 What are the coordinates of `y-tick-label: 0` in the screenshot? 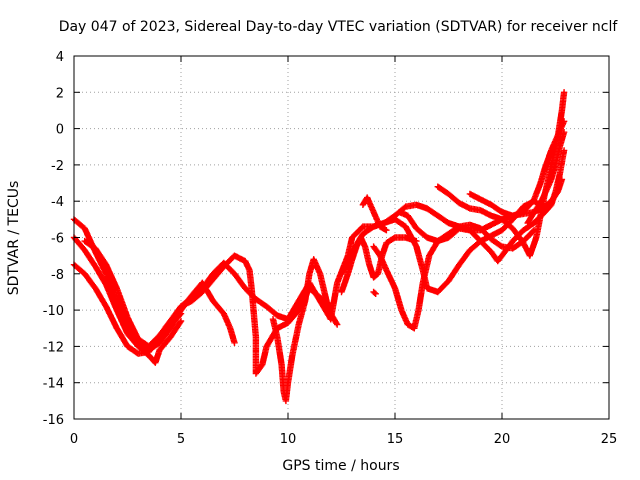 It's located at (60, 130).